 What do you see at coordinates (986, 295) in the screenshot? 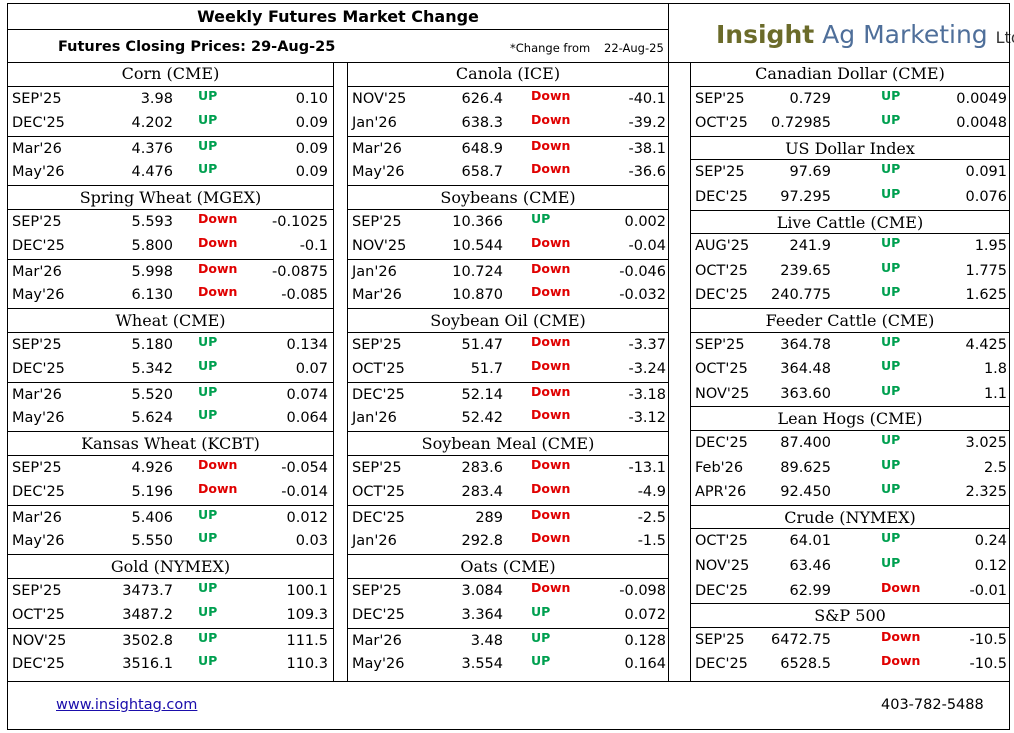
I see `weekly-change: 1.625` at bounding box center [986, 295].